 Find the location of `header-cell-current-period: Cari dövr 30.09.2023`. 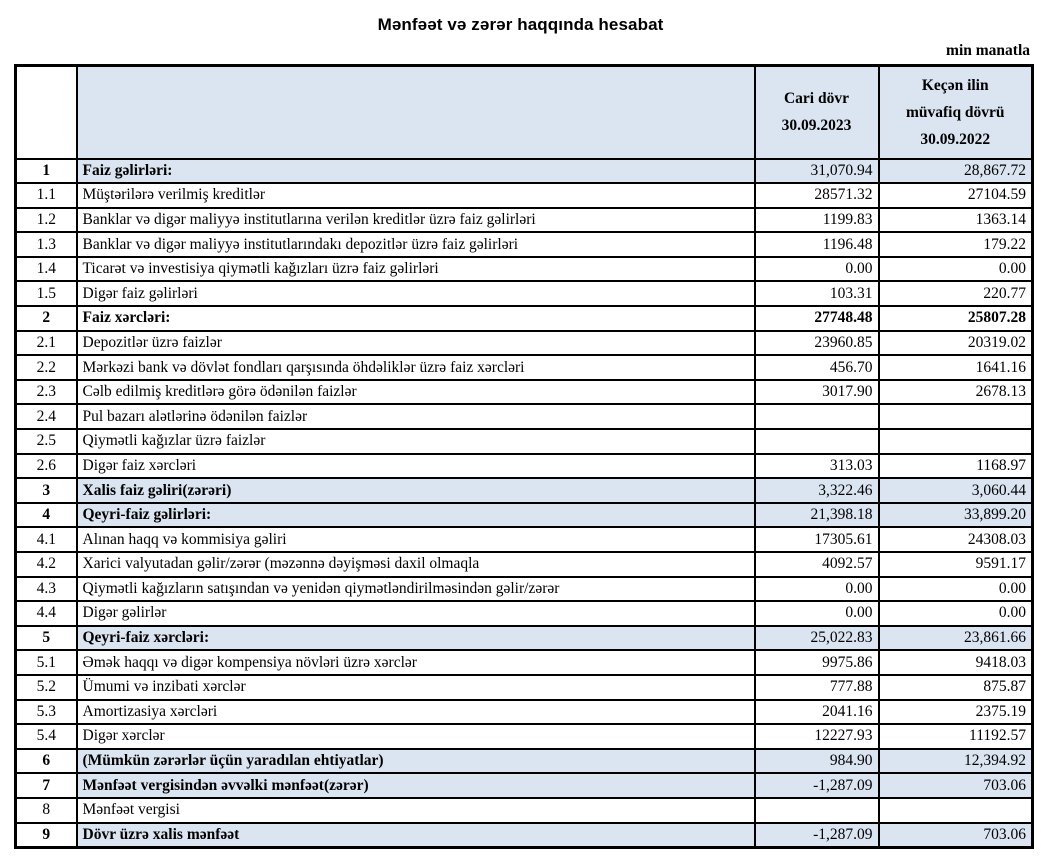

header-cell-current-period: Cari dövr 30.09.2023 is located at coordinates (816, 112).